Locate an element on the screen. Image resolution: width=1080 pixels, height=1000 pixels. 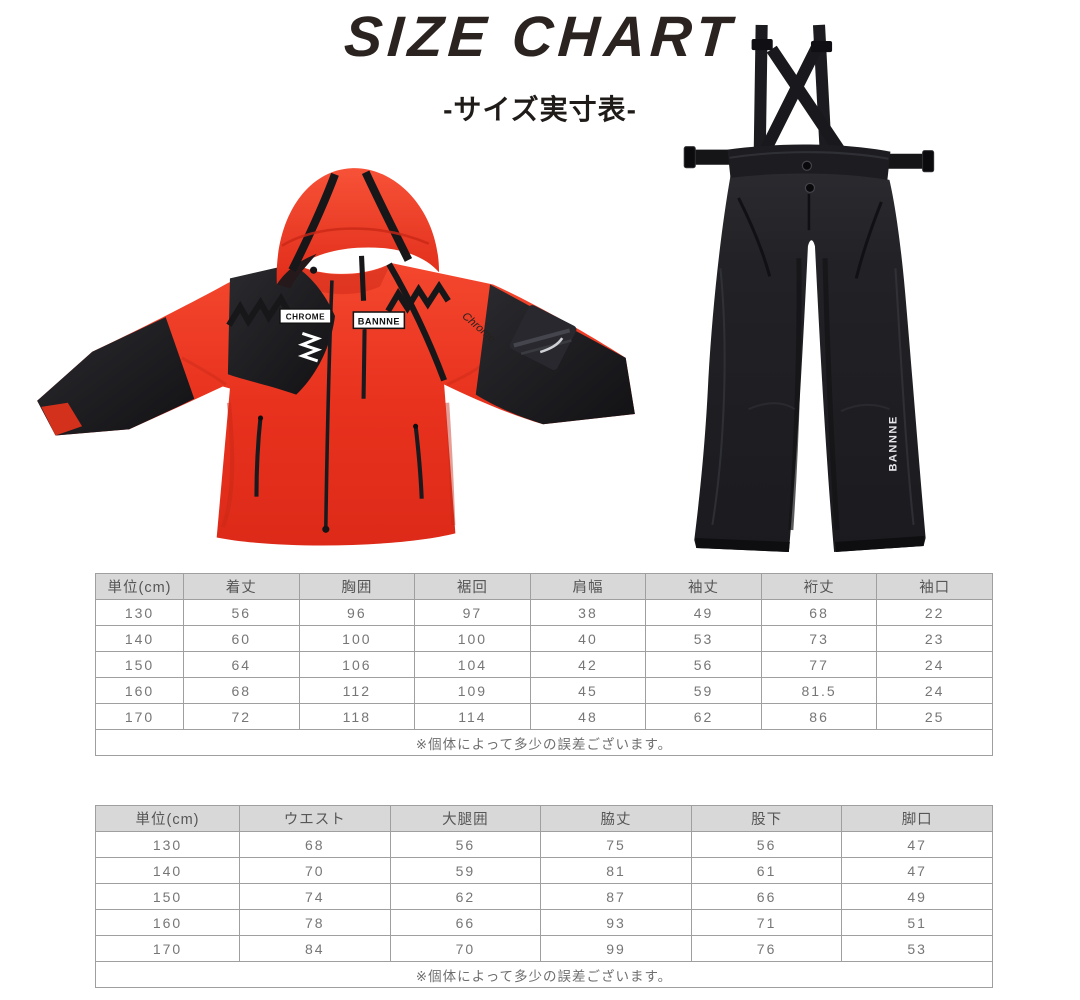
column-header: 股下 is located at coordinates (766, 818).